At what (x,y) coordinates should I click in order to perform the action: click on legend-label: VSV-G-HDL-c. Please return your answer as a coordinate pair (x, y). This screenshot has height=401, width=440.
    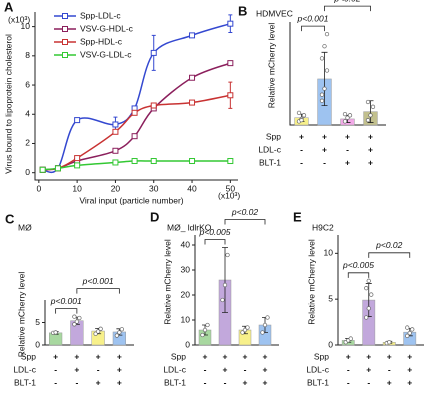
    Looking at the image, I should click on (107, 28).